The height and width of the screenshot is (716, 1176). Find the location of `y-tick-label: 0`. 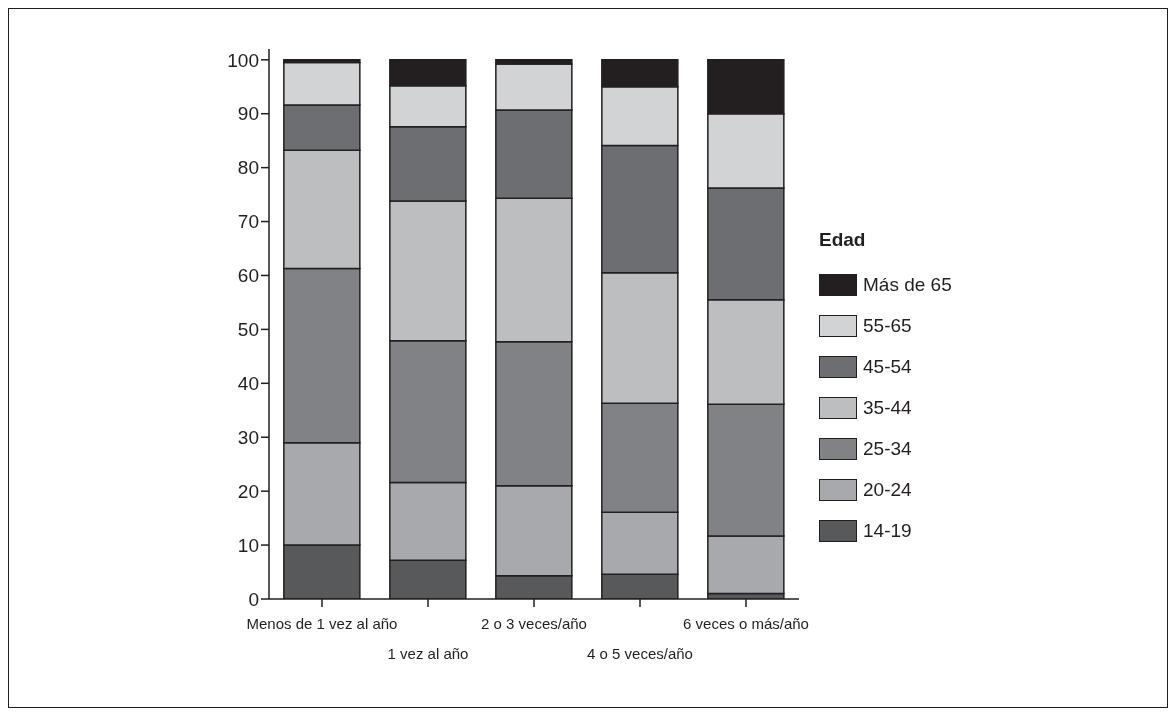

y-tick-label: 0 is located at coordinates (253, 599).